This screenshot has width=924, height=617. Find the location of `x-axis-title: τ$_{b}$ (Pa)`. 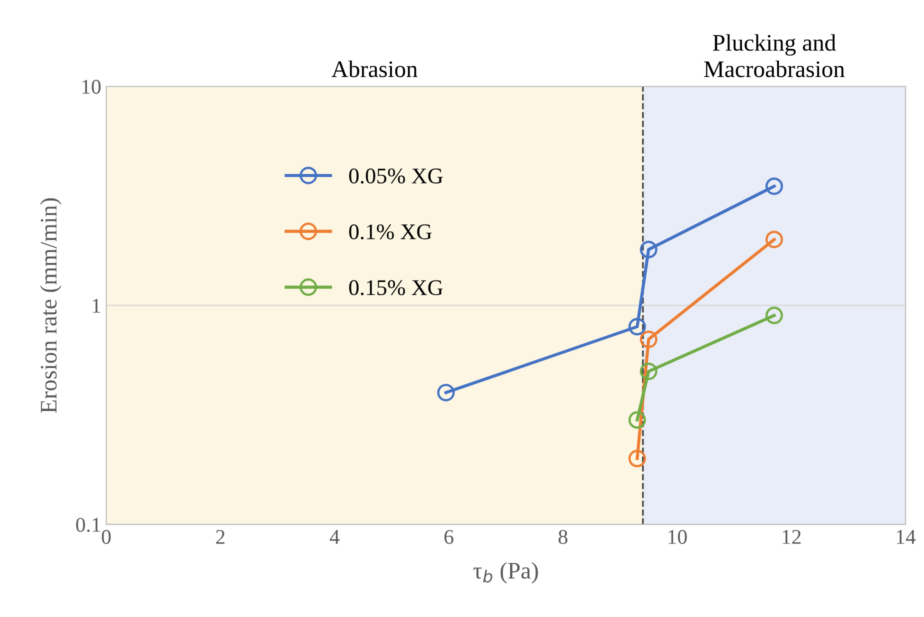

x-axis-title: τ$_{b}$ (Pa) is located at coordinates (505, 573).